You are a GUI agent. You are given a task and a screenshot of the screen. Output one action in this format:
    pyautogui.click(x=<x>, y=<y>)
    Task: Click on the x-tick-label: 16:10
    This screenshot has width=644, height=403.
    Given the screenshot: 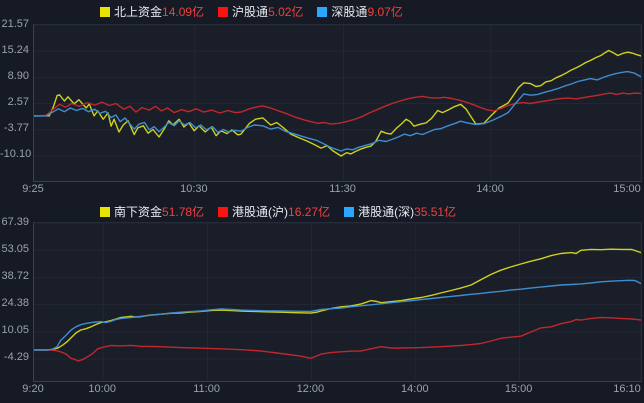 What is the action you would take?
    pyautogui.click(x=627, y=389)
    